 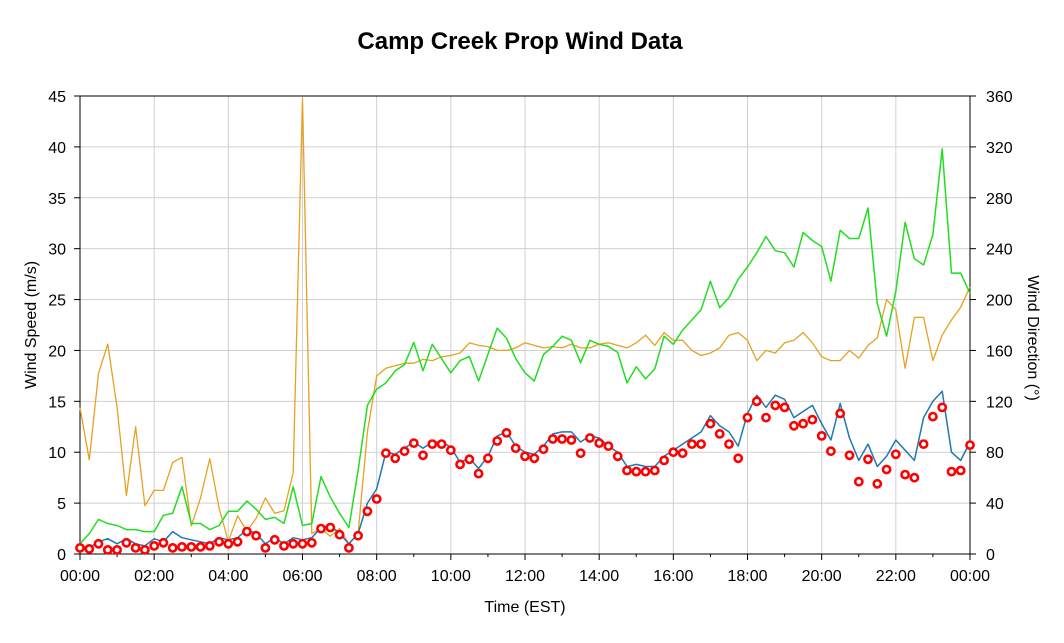 What do you see at coordinates (995, 504) in the screenshot?
I see `y2-tick-label: 40` at bounding box center [995, 504].